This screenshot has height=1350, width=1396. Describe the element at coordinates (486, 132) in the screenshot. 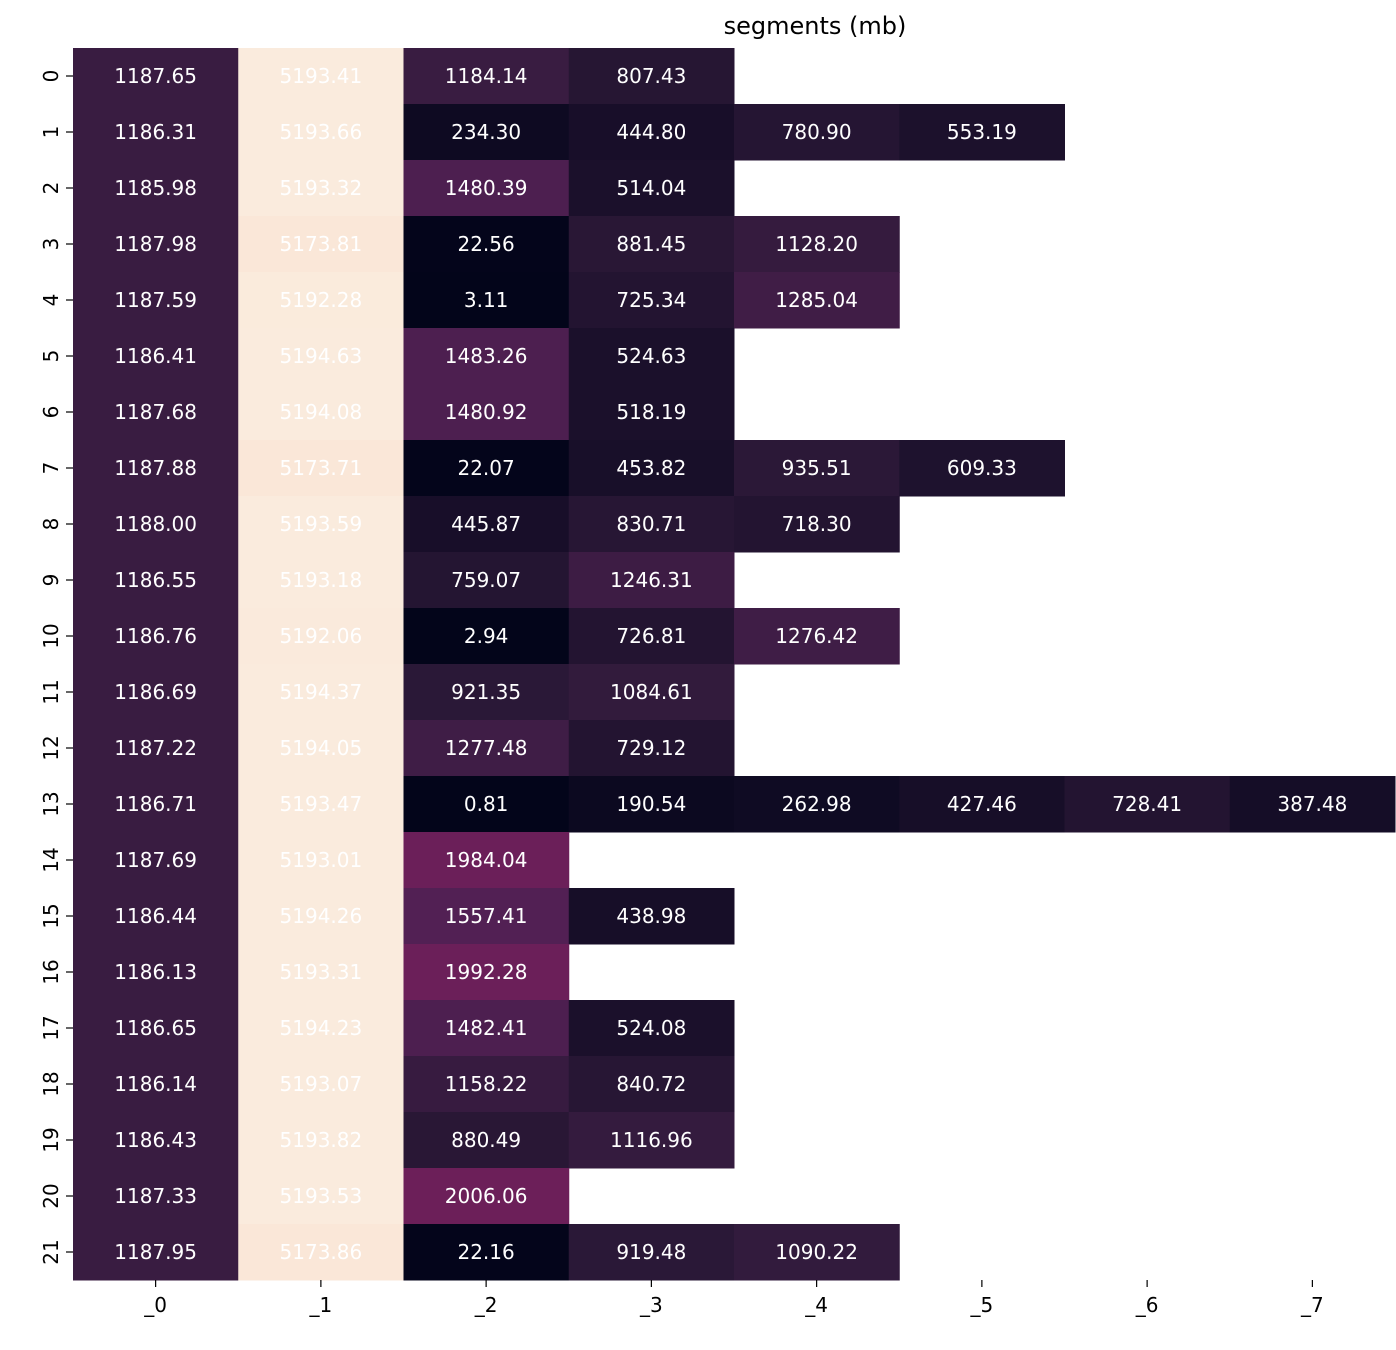

I see `cell-value-label: 234.30` at that location.